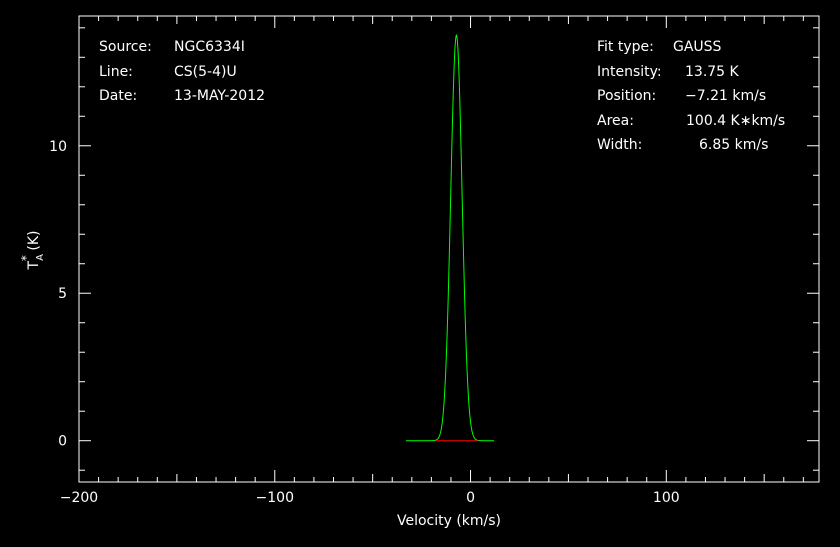 The height and width of the screenshot is (547, 840). What do you see at coordinates (626, 96) in the screenshot?
I see `fit-position-label: Position:` at bounding box center [626, 96].